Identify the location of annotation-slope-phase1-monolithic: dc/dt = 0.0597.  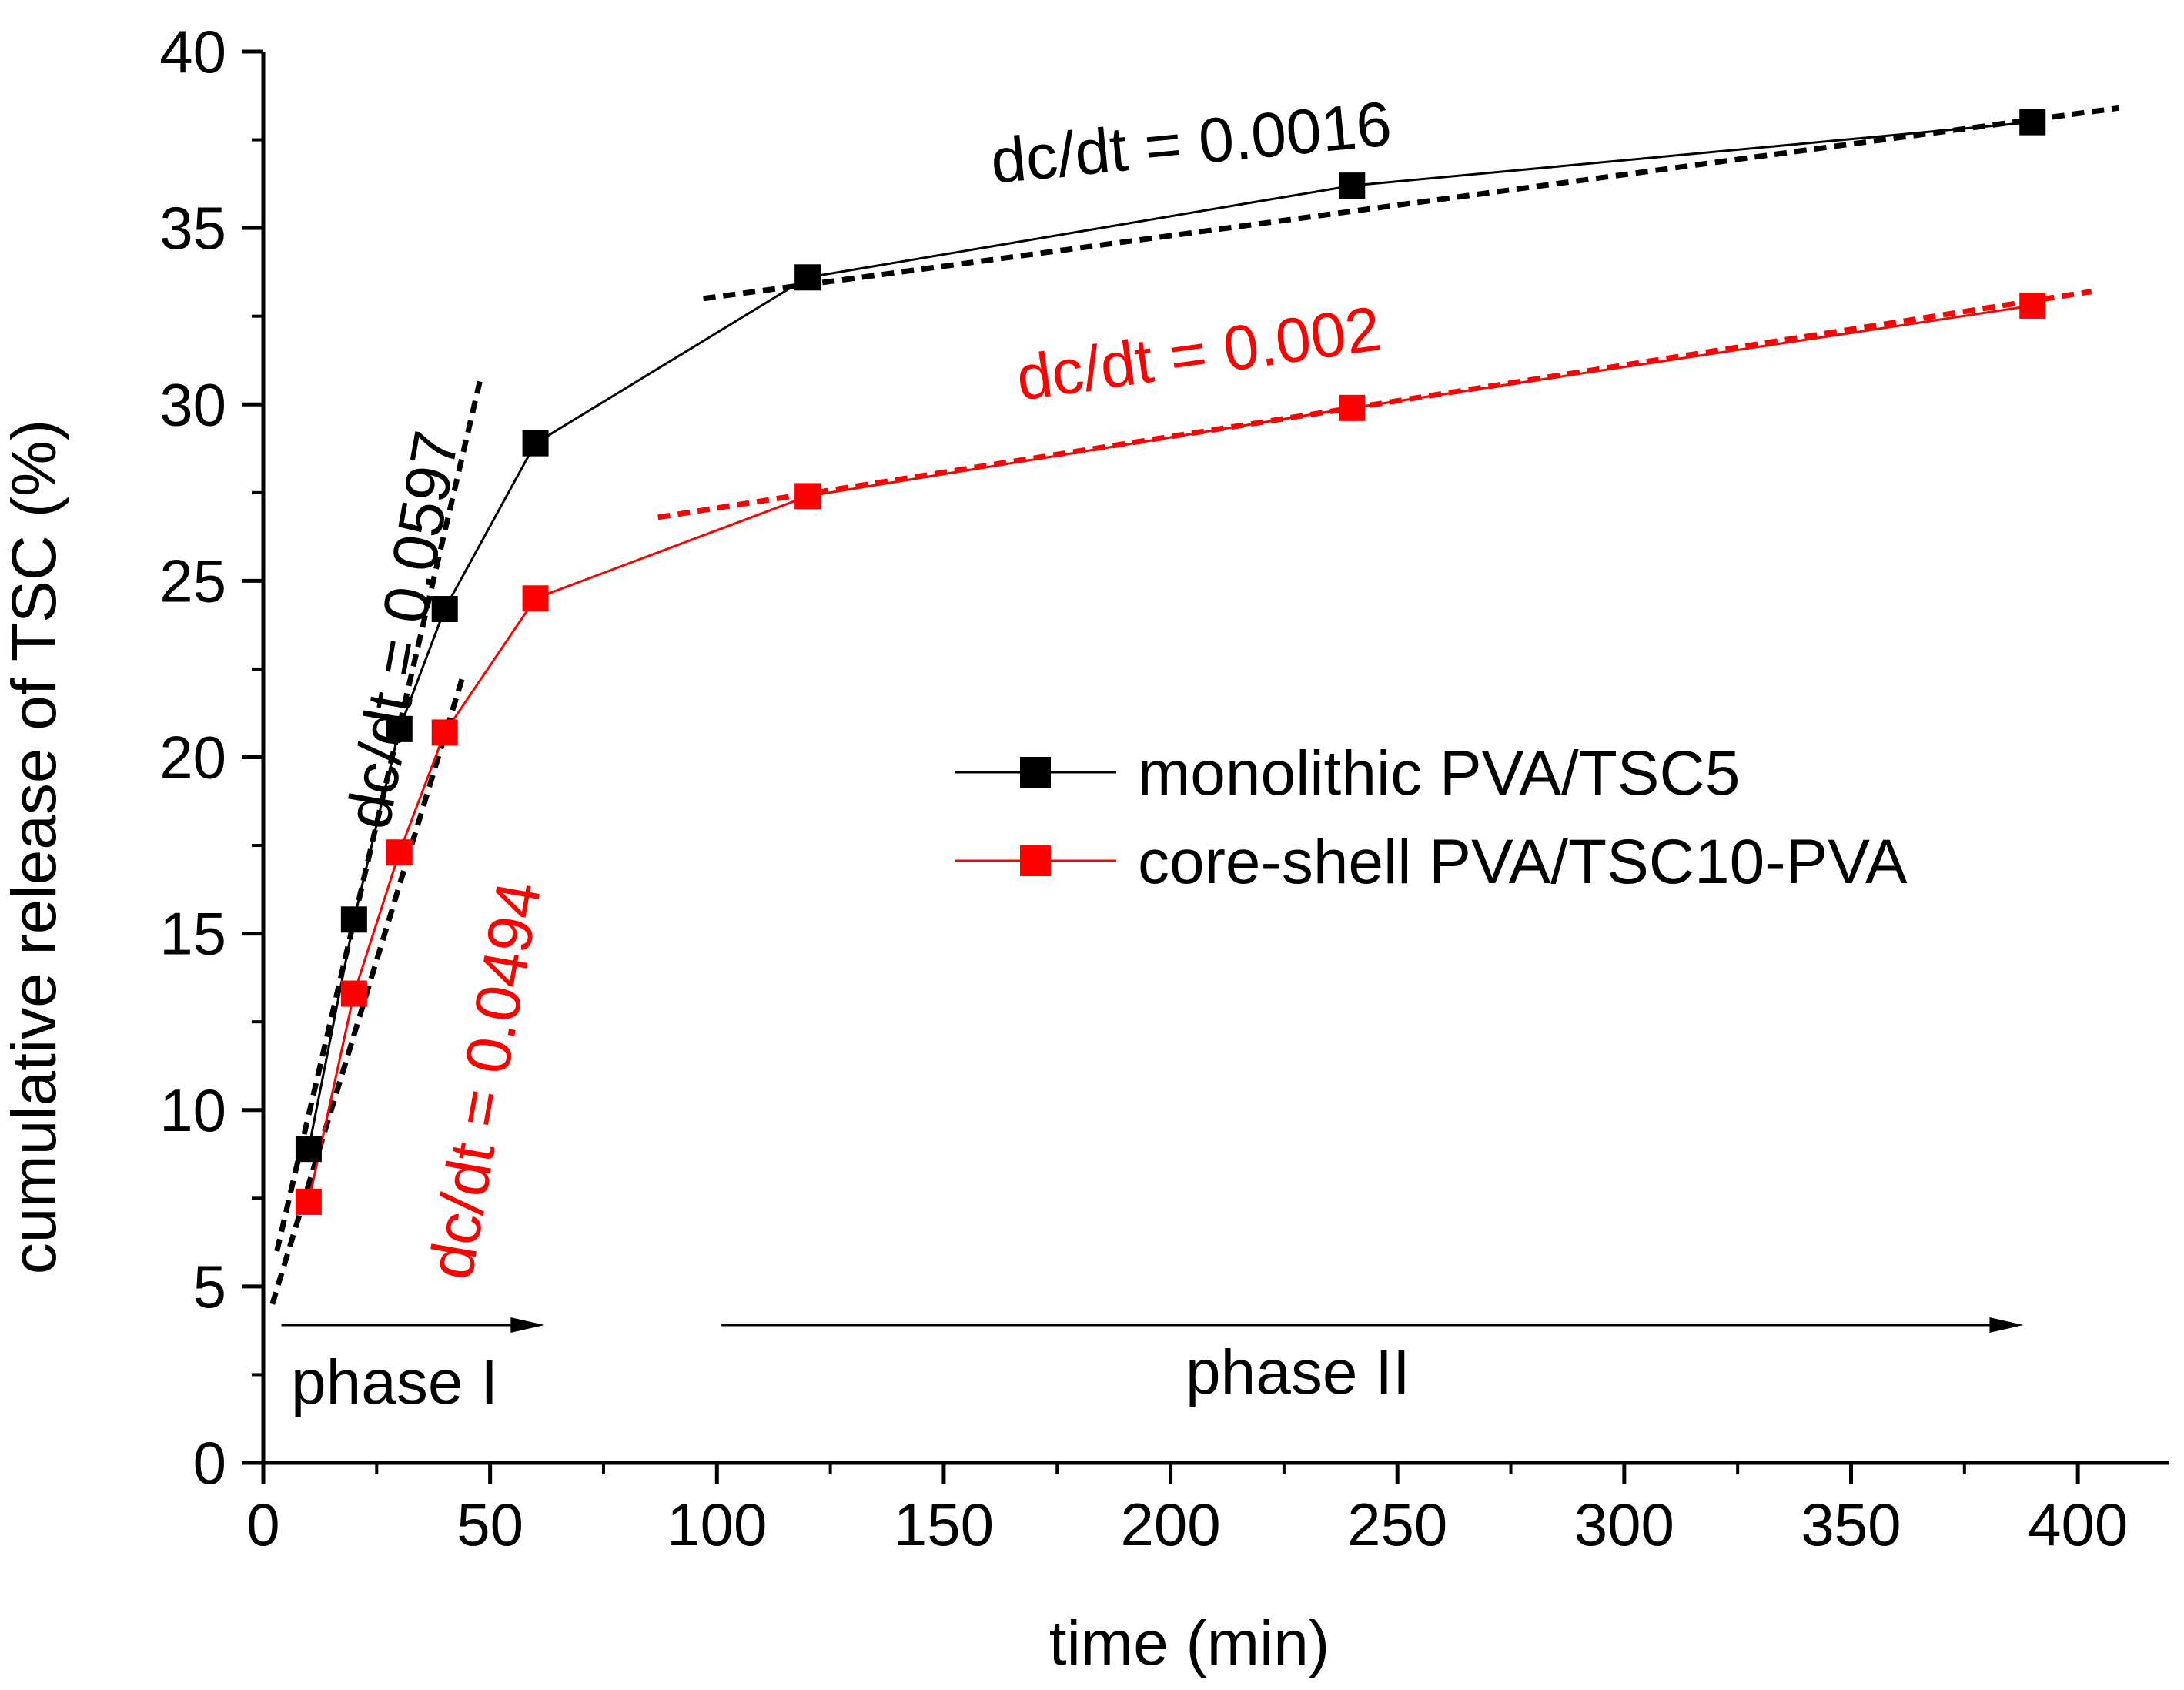
(402, 630).